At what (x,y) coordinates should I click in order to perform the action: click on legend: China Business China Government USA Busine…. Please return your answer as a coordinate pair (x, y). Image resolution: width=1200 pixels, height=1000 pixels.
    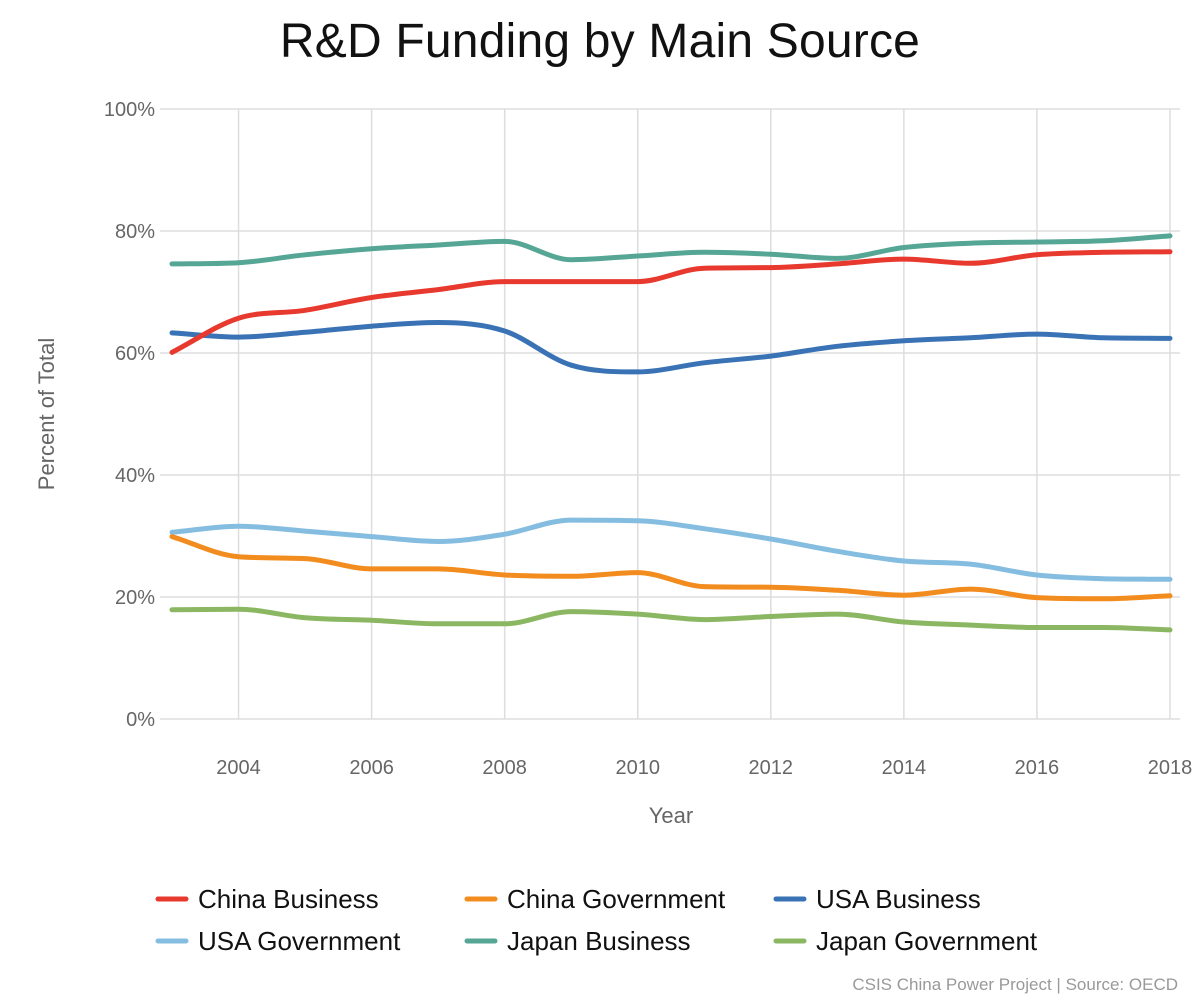
    Looking at the image, I should click on (596, 920).